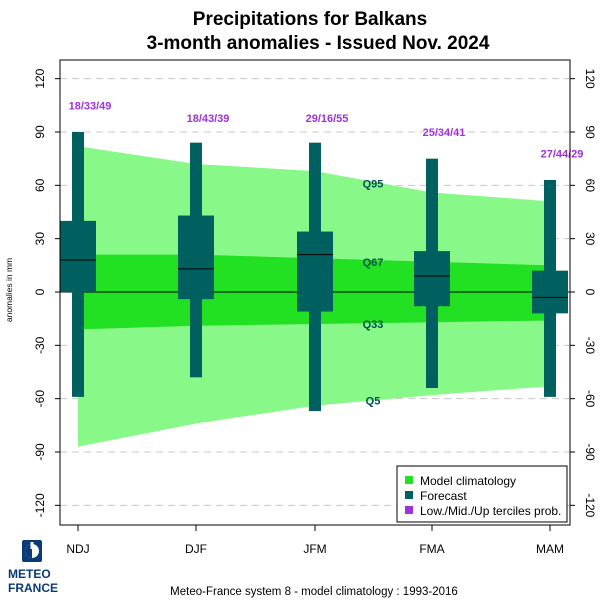  I want to click on y-tick-label-left: 0, so click(40, 291).